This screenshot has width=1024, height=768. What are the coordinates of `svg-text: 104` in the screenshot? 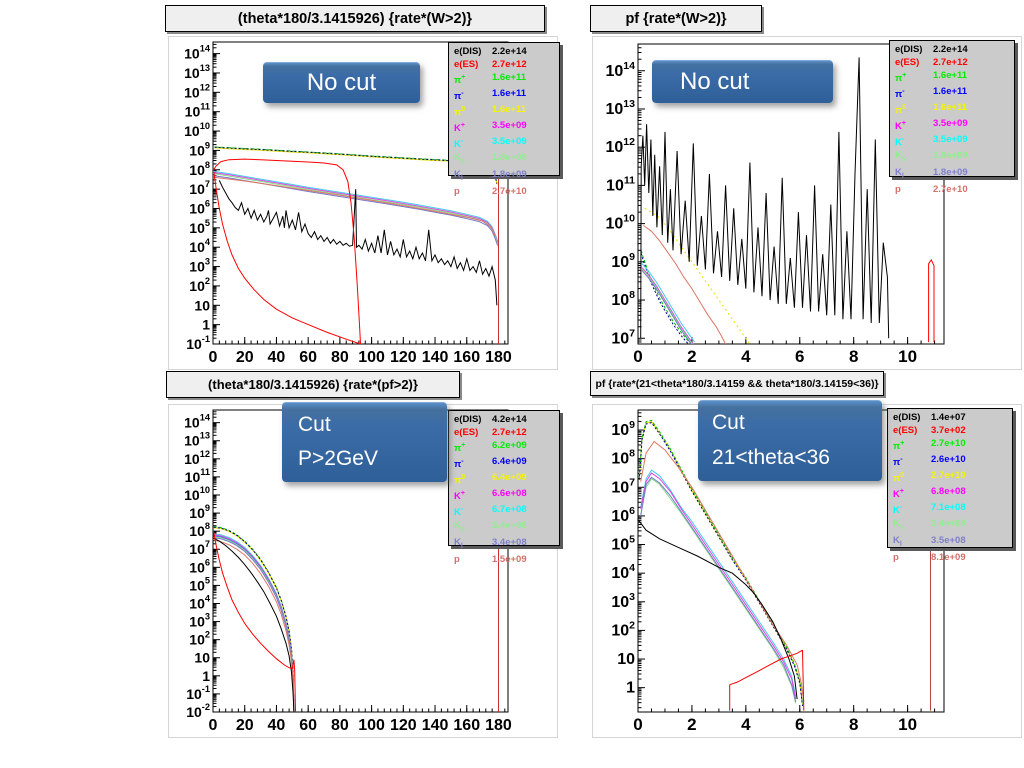 It's located at (200, 602).